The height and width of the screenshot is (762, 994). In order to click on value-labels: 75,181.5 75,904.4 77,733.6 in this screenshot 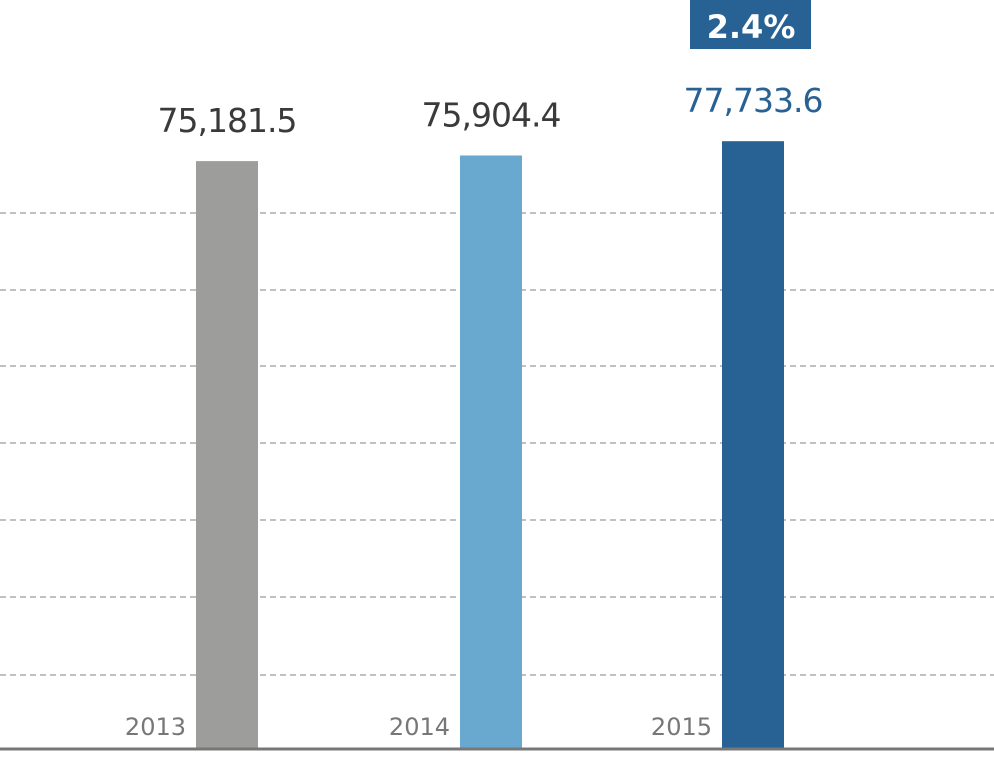, I will do `click(491, 110)`.